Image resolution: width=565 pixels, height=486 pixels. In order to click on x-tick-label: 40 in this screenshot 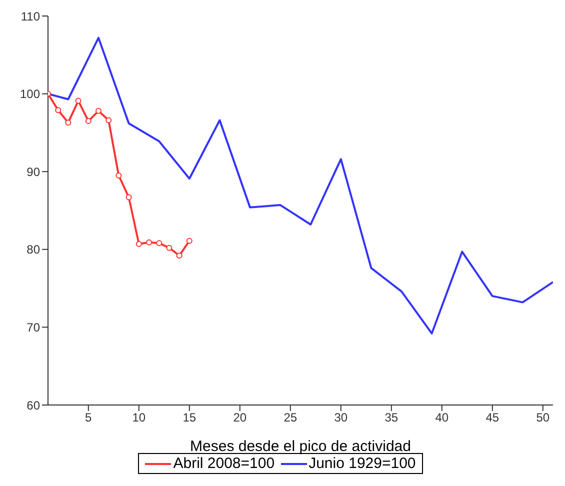, I will do `click(442, 417)`.